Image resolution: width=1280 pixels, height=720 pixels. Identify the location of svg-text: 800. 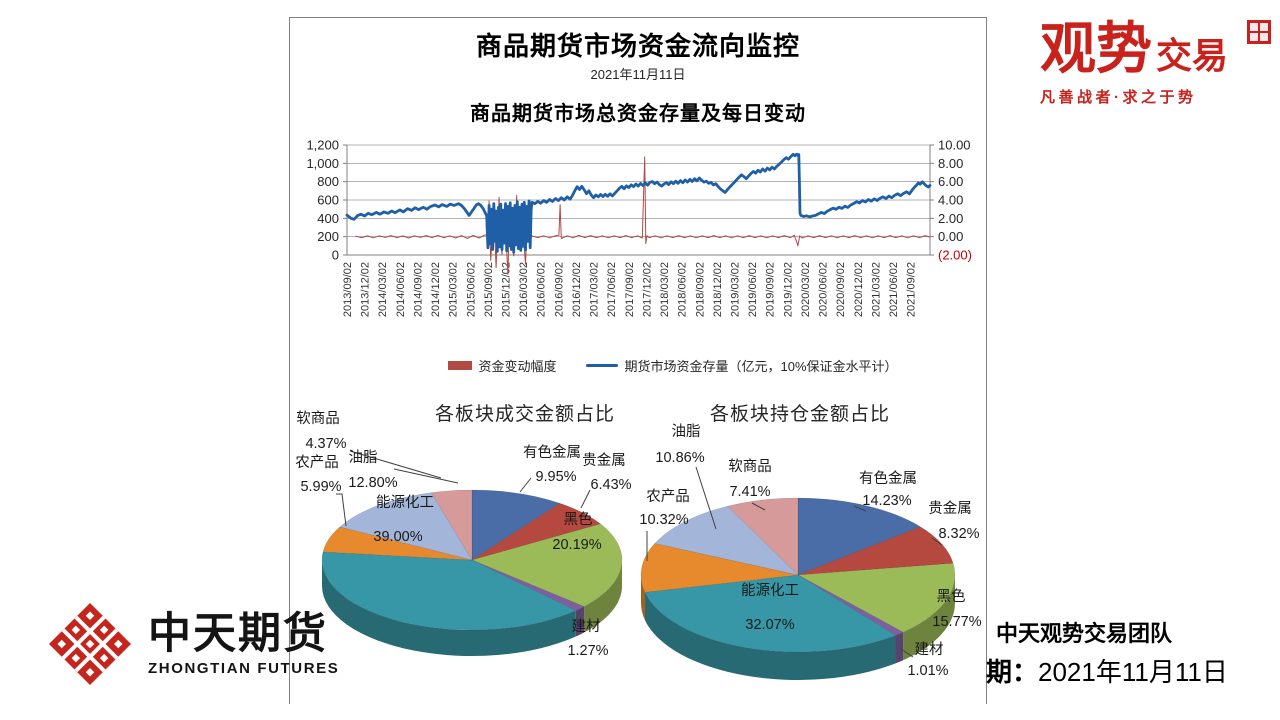
(328, 181).